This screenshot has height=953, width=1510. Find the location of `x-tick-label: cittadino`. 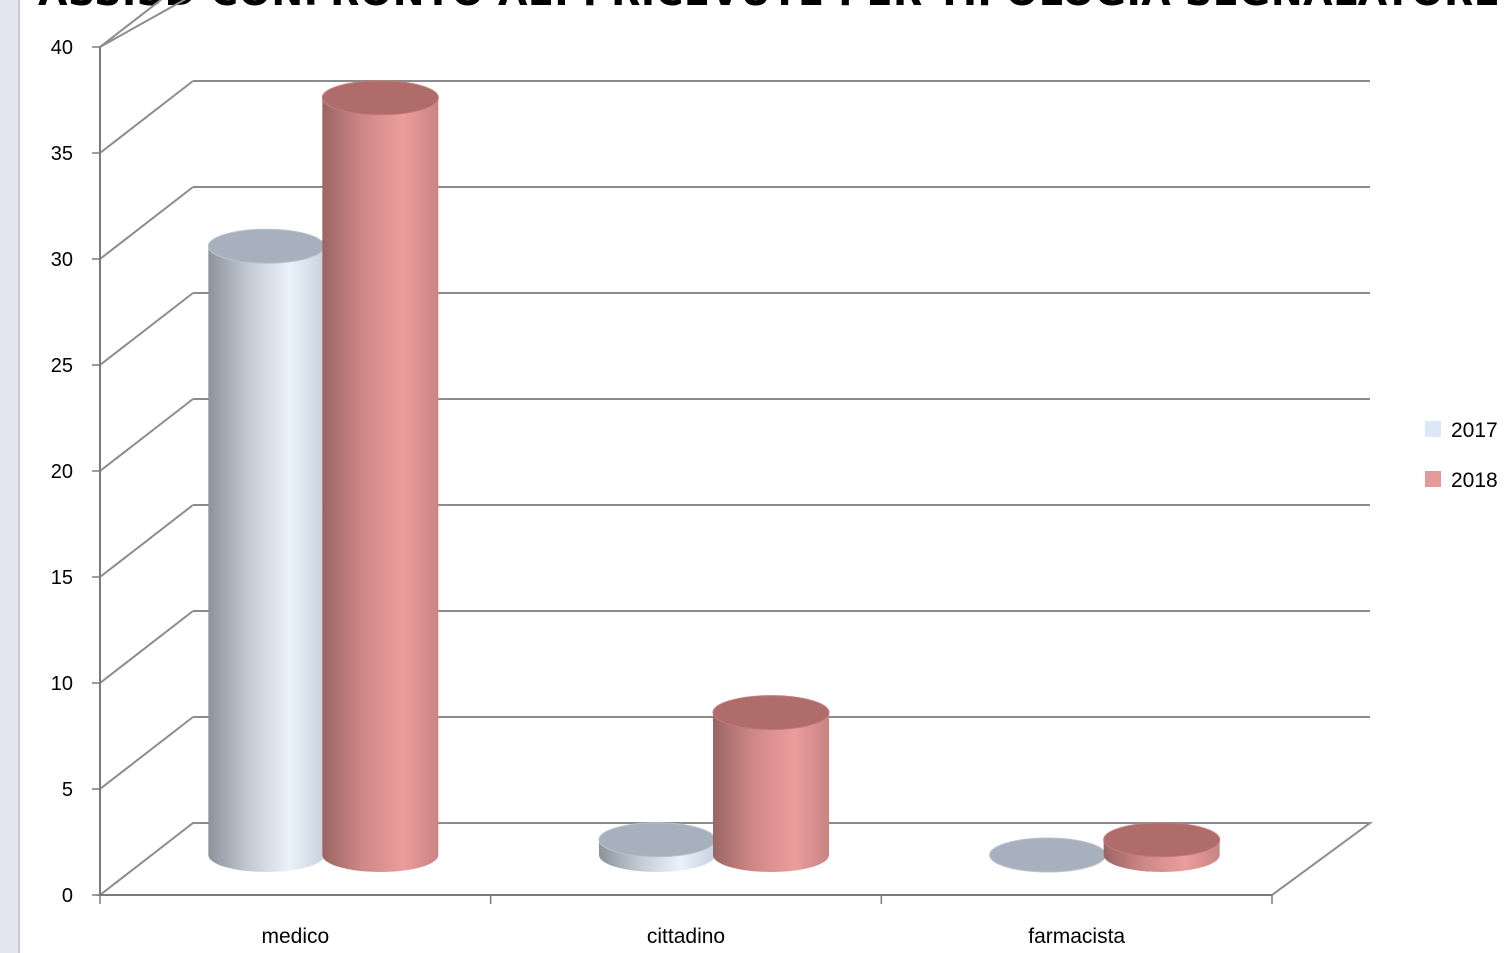

x-tick-label: cittadino is located at coordinates (686, 936).